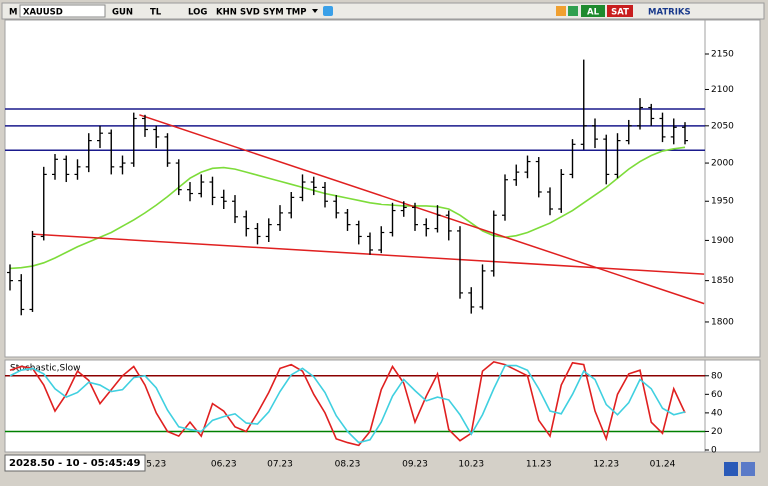 The height and width of the screenshot is (486, 768). I want to click on y-tick-label: 2150, so click(722, 54).